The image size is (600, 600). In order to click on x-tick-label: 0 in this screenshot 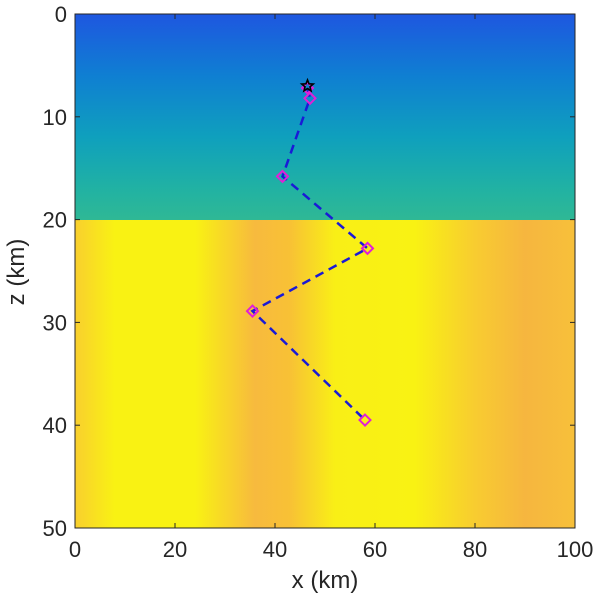, I will do `click(75, 549)`.